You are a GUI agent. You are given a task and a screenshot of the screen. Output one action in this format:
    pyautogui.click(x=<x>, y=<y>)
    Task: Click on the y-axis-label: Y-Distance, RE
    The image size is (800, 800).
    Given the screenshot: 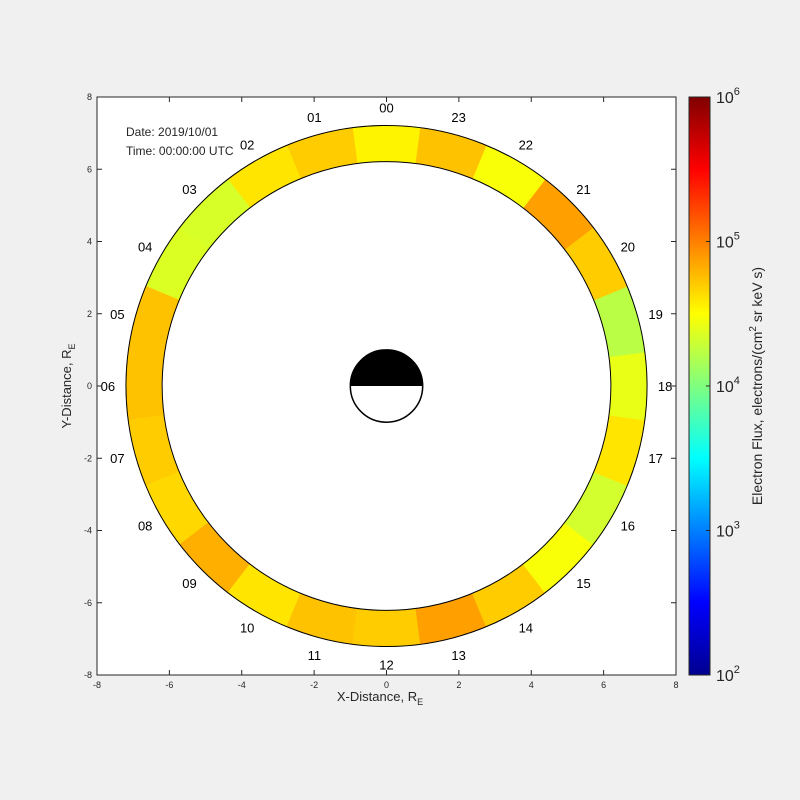 What is the action you would take?
    pyautogui.click(x=68, y=385)
    